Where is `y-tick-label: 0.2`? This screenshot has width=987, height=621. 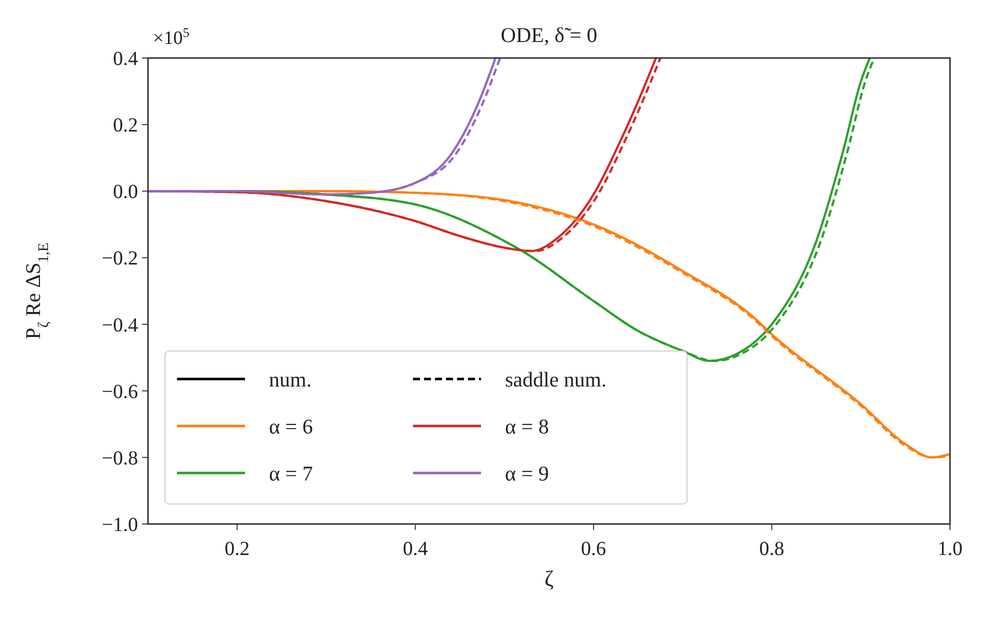 y-tick-label: 0.2 is located at coordinates (125, 125).